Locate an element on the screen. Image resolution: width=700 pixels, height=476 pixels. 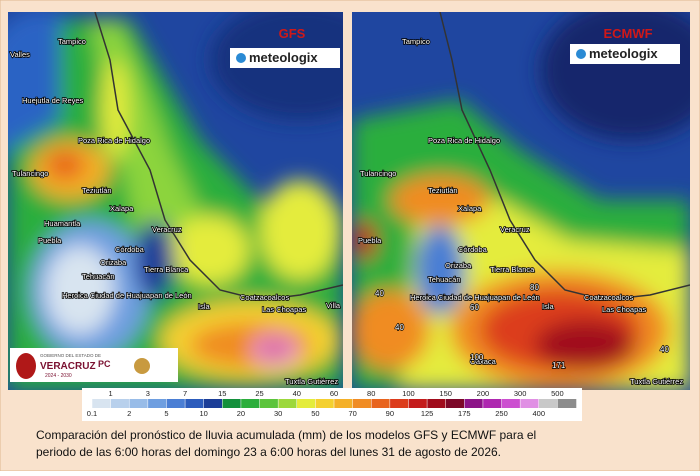
legend-label: 70 is located at coordinates (352, 413).